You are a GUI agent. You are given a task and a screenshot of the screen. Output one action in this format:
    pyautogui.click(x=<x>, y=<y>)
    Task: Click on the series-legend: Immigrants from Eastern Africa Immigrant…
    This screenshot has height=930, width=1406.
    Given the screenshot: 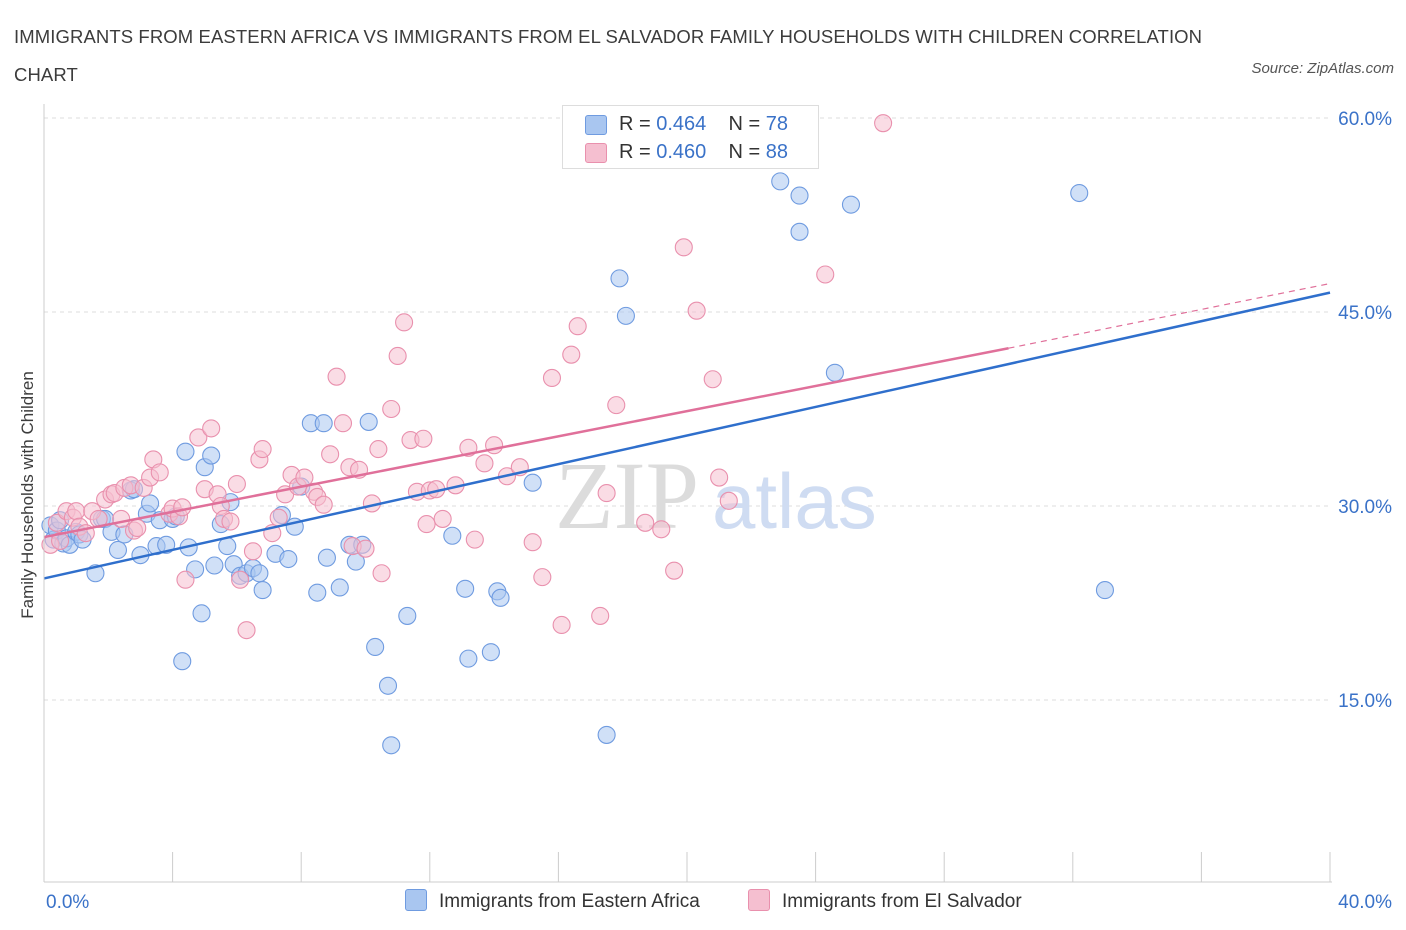 What is the action you would take?
    pyautogui.click(x=703, y=902)
    